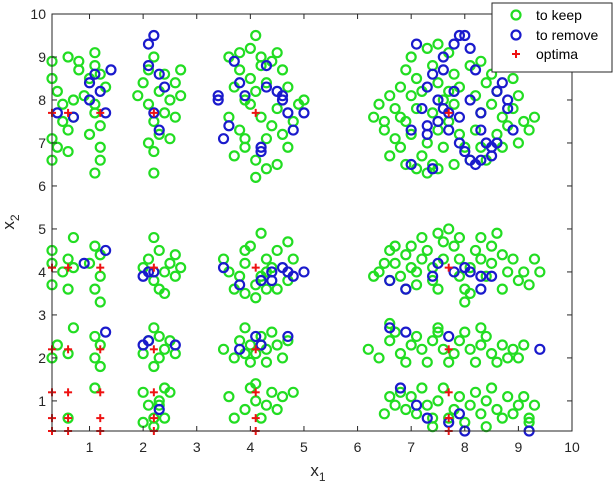 The height and width of the screenshot is (491, 616). What do you see at coordinates (197, 447) in the screenshot?
I see `x-tick-label: 3` at bounding box center [197, 447].